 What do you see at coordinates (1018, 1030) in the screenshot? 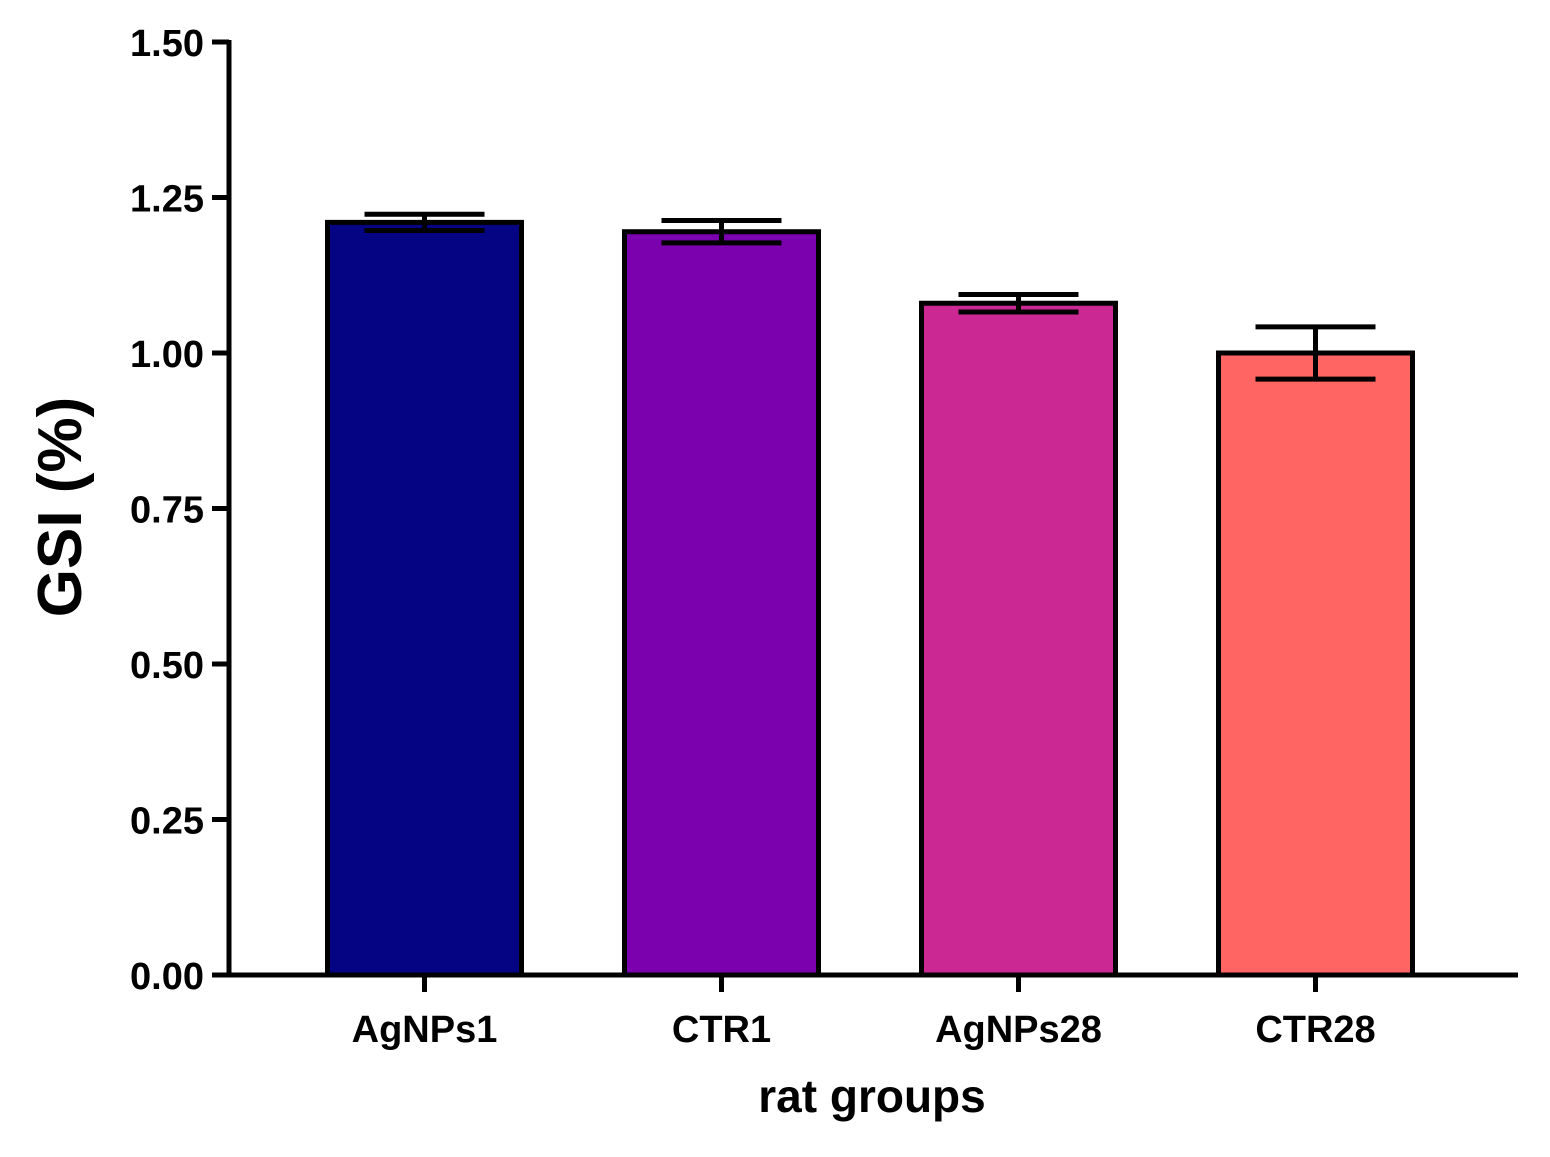
I see `x-tick-label: AgNPs28` at bounding box center [1018, 1030].